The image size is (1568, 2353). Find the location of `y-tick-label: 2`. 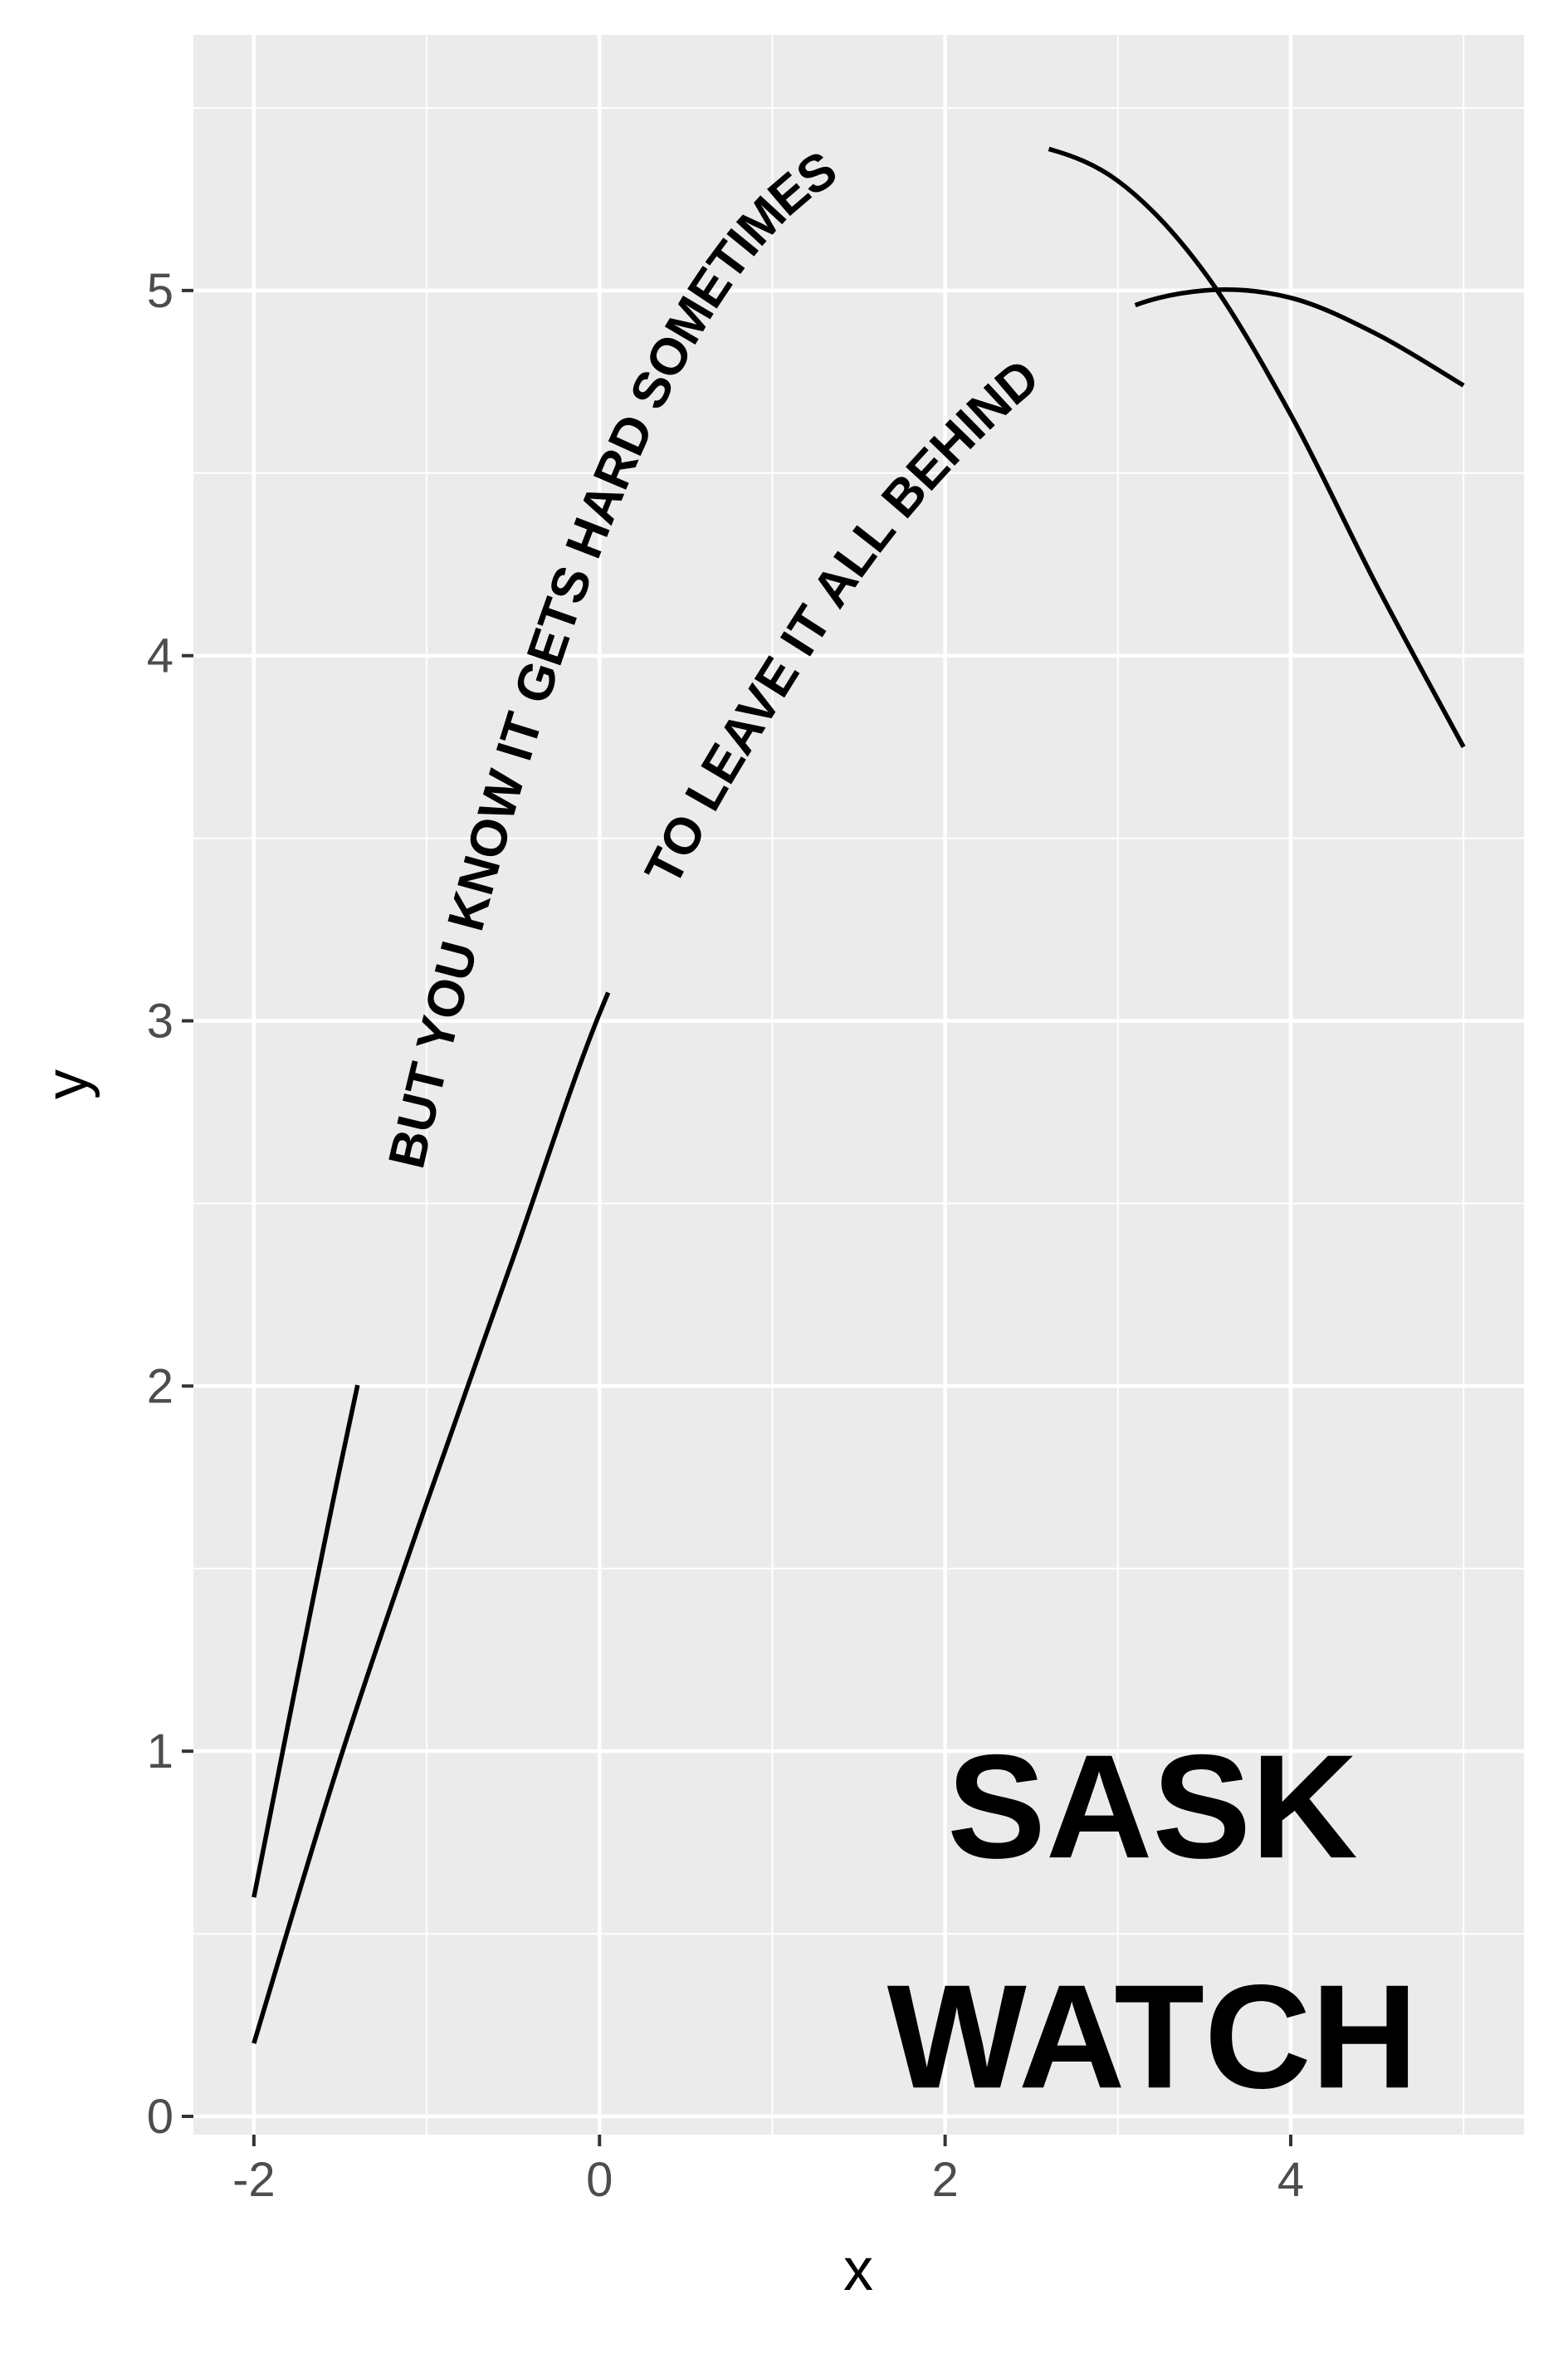

y-tick-label: 2 is located at coordinates (160, 1386).